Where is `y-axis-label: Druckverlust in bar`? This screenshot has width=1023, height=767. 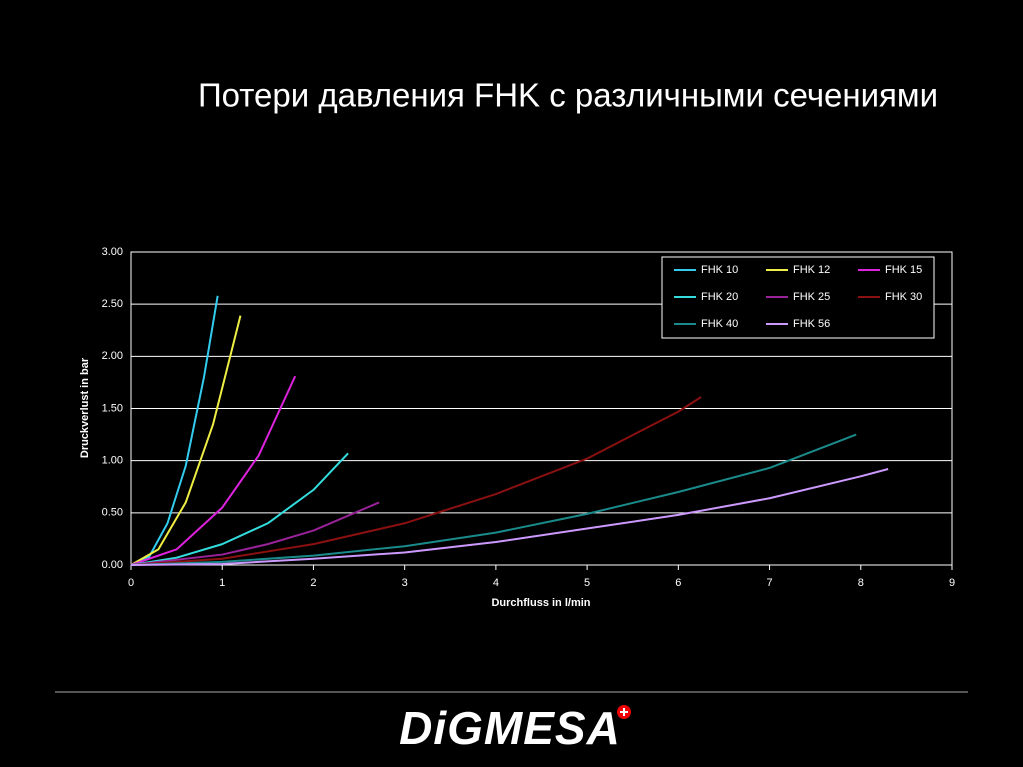
y-axis-label: Druckverlust in bar is located at coordinates (85, 407).